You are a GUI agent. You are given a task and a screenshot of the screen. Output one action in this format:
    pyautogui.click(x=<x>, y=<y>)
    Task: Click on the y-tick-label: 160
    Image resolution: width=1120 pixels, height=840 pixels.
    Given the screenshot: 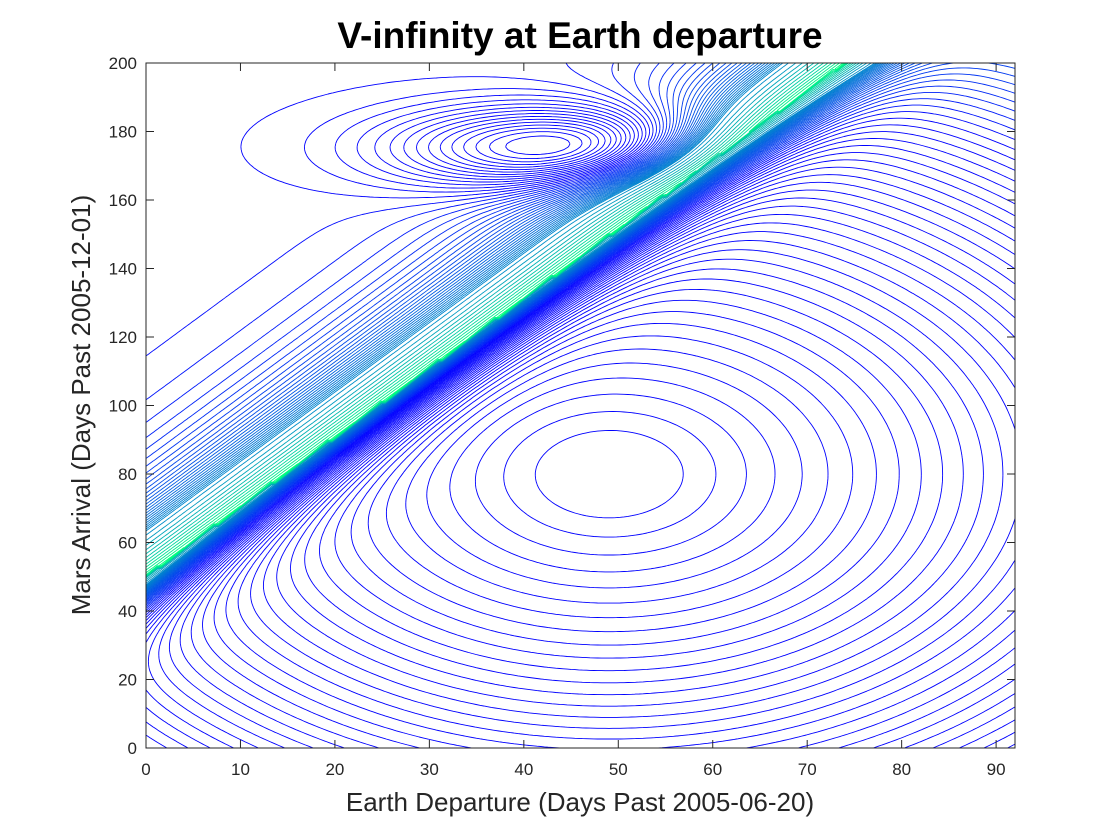 What is the action you would take?
    pyautogui.click(x=123, y=200)
    